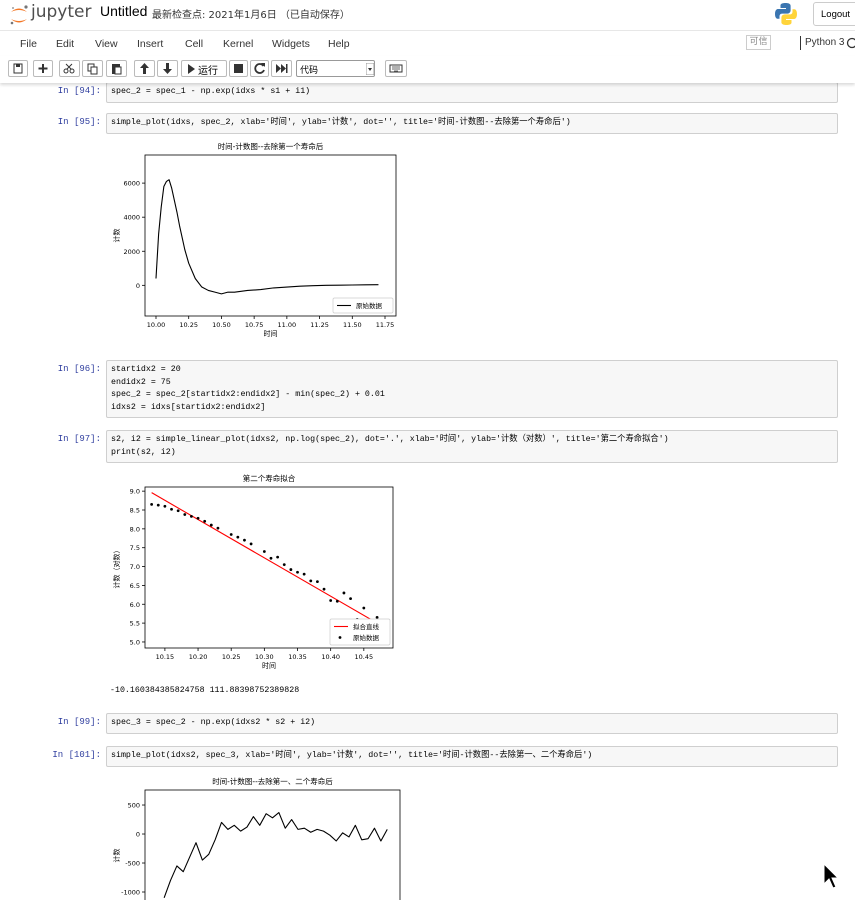  I want to click on x-tick-label: 11.50, so click(352, 325).